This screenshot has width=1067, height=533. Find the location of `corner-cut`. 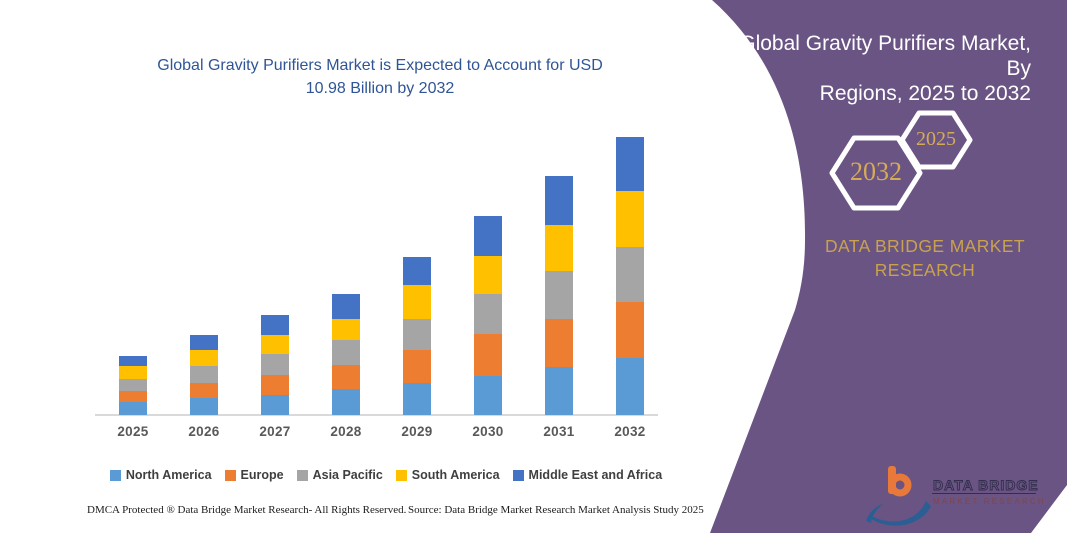

corner-cut is located at coordinates (1049, 509).